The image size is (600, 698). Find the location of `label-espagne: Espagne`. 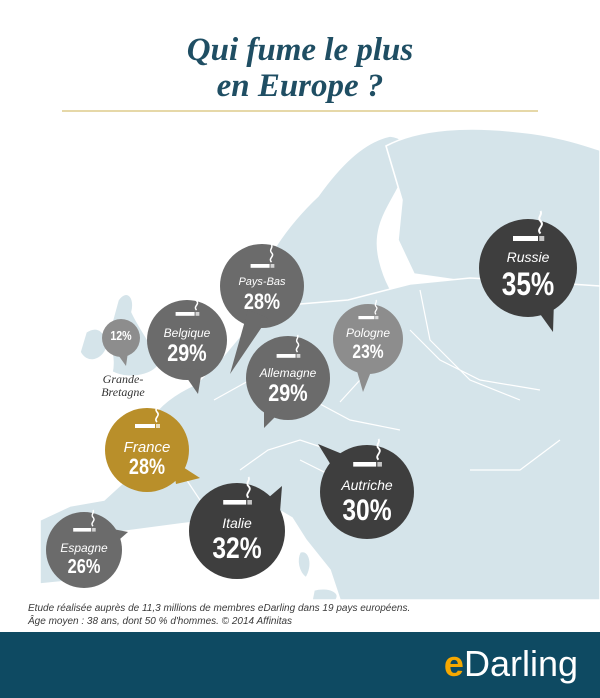

label-espagne: Espagne is located at coordinates (84, 548).